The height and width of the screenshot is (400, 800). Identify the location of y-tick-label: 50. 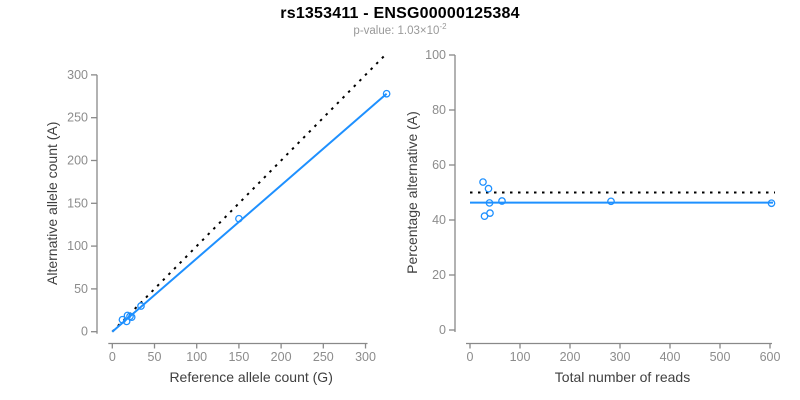
(81, 289).